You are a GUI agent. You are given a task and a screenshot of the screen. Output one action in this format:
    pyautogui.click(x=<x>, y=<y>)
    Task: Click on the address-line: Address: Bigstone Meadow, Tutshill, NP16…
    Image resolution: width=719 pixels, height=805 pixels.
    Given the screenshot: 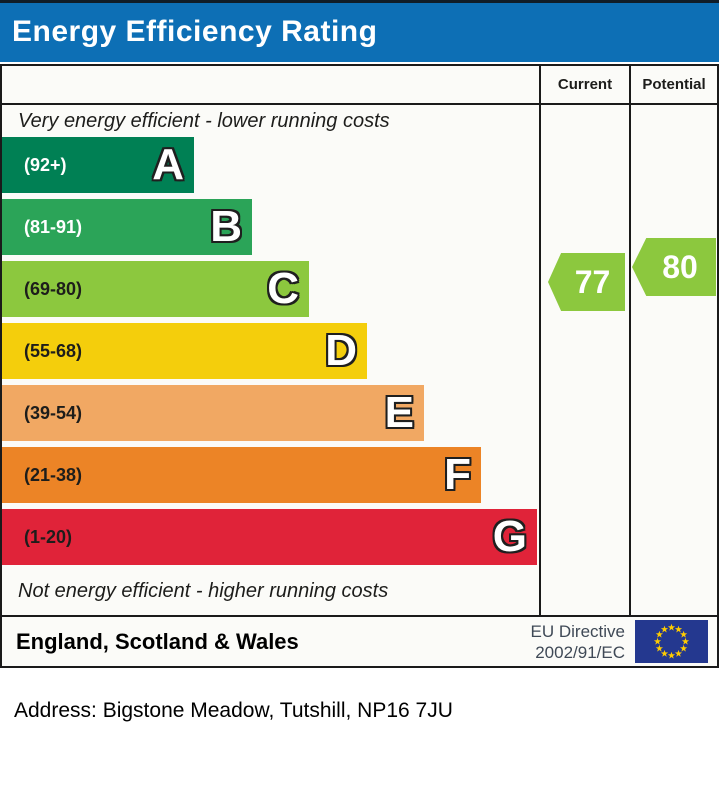 What is the action you would take?
    pyautogui.click(x=233, y=710)
    